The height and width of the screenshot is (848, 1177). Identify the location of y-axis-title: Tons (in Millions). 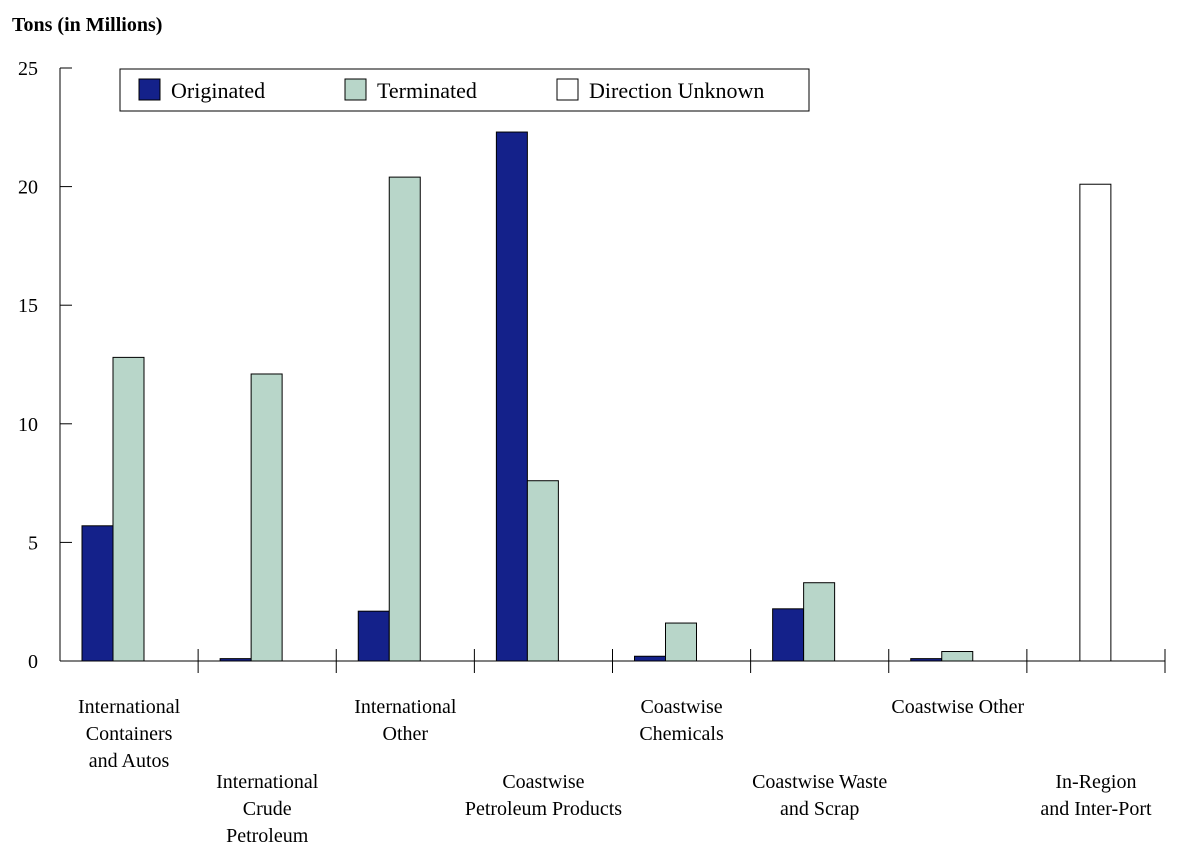
(87, 25).